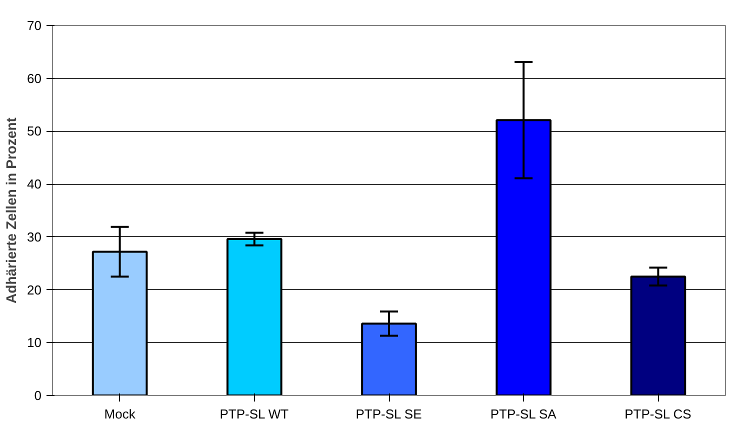 The image size is (750, 434). What do you see at coordinates (34, 25) in the screenshot?
I see `y-tick-label: 70` at bounding box center [34, 25].